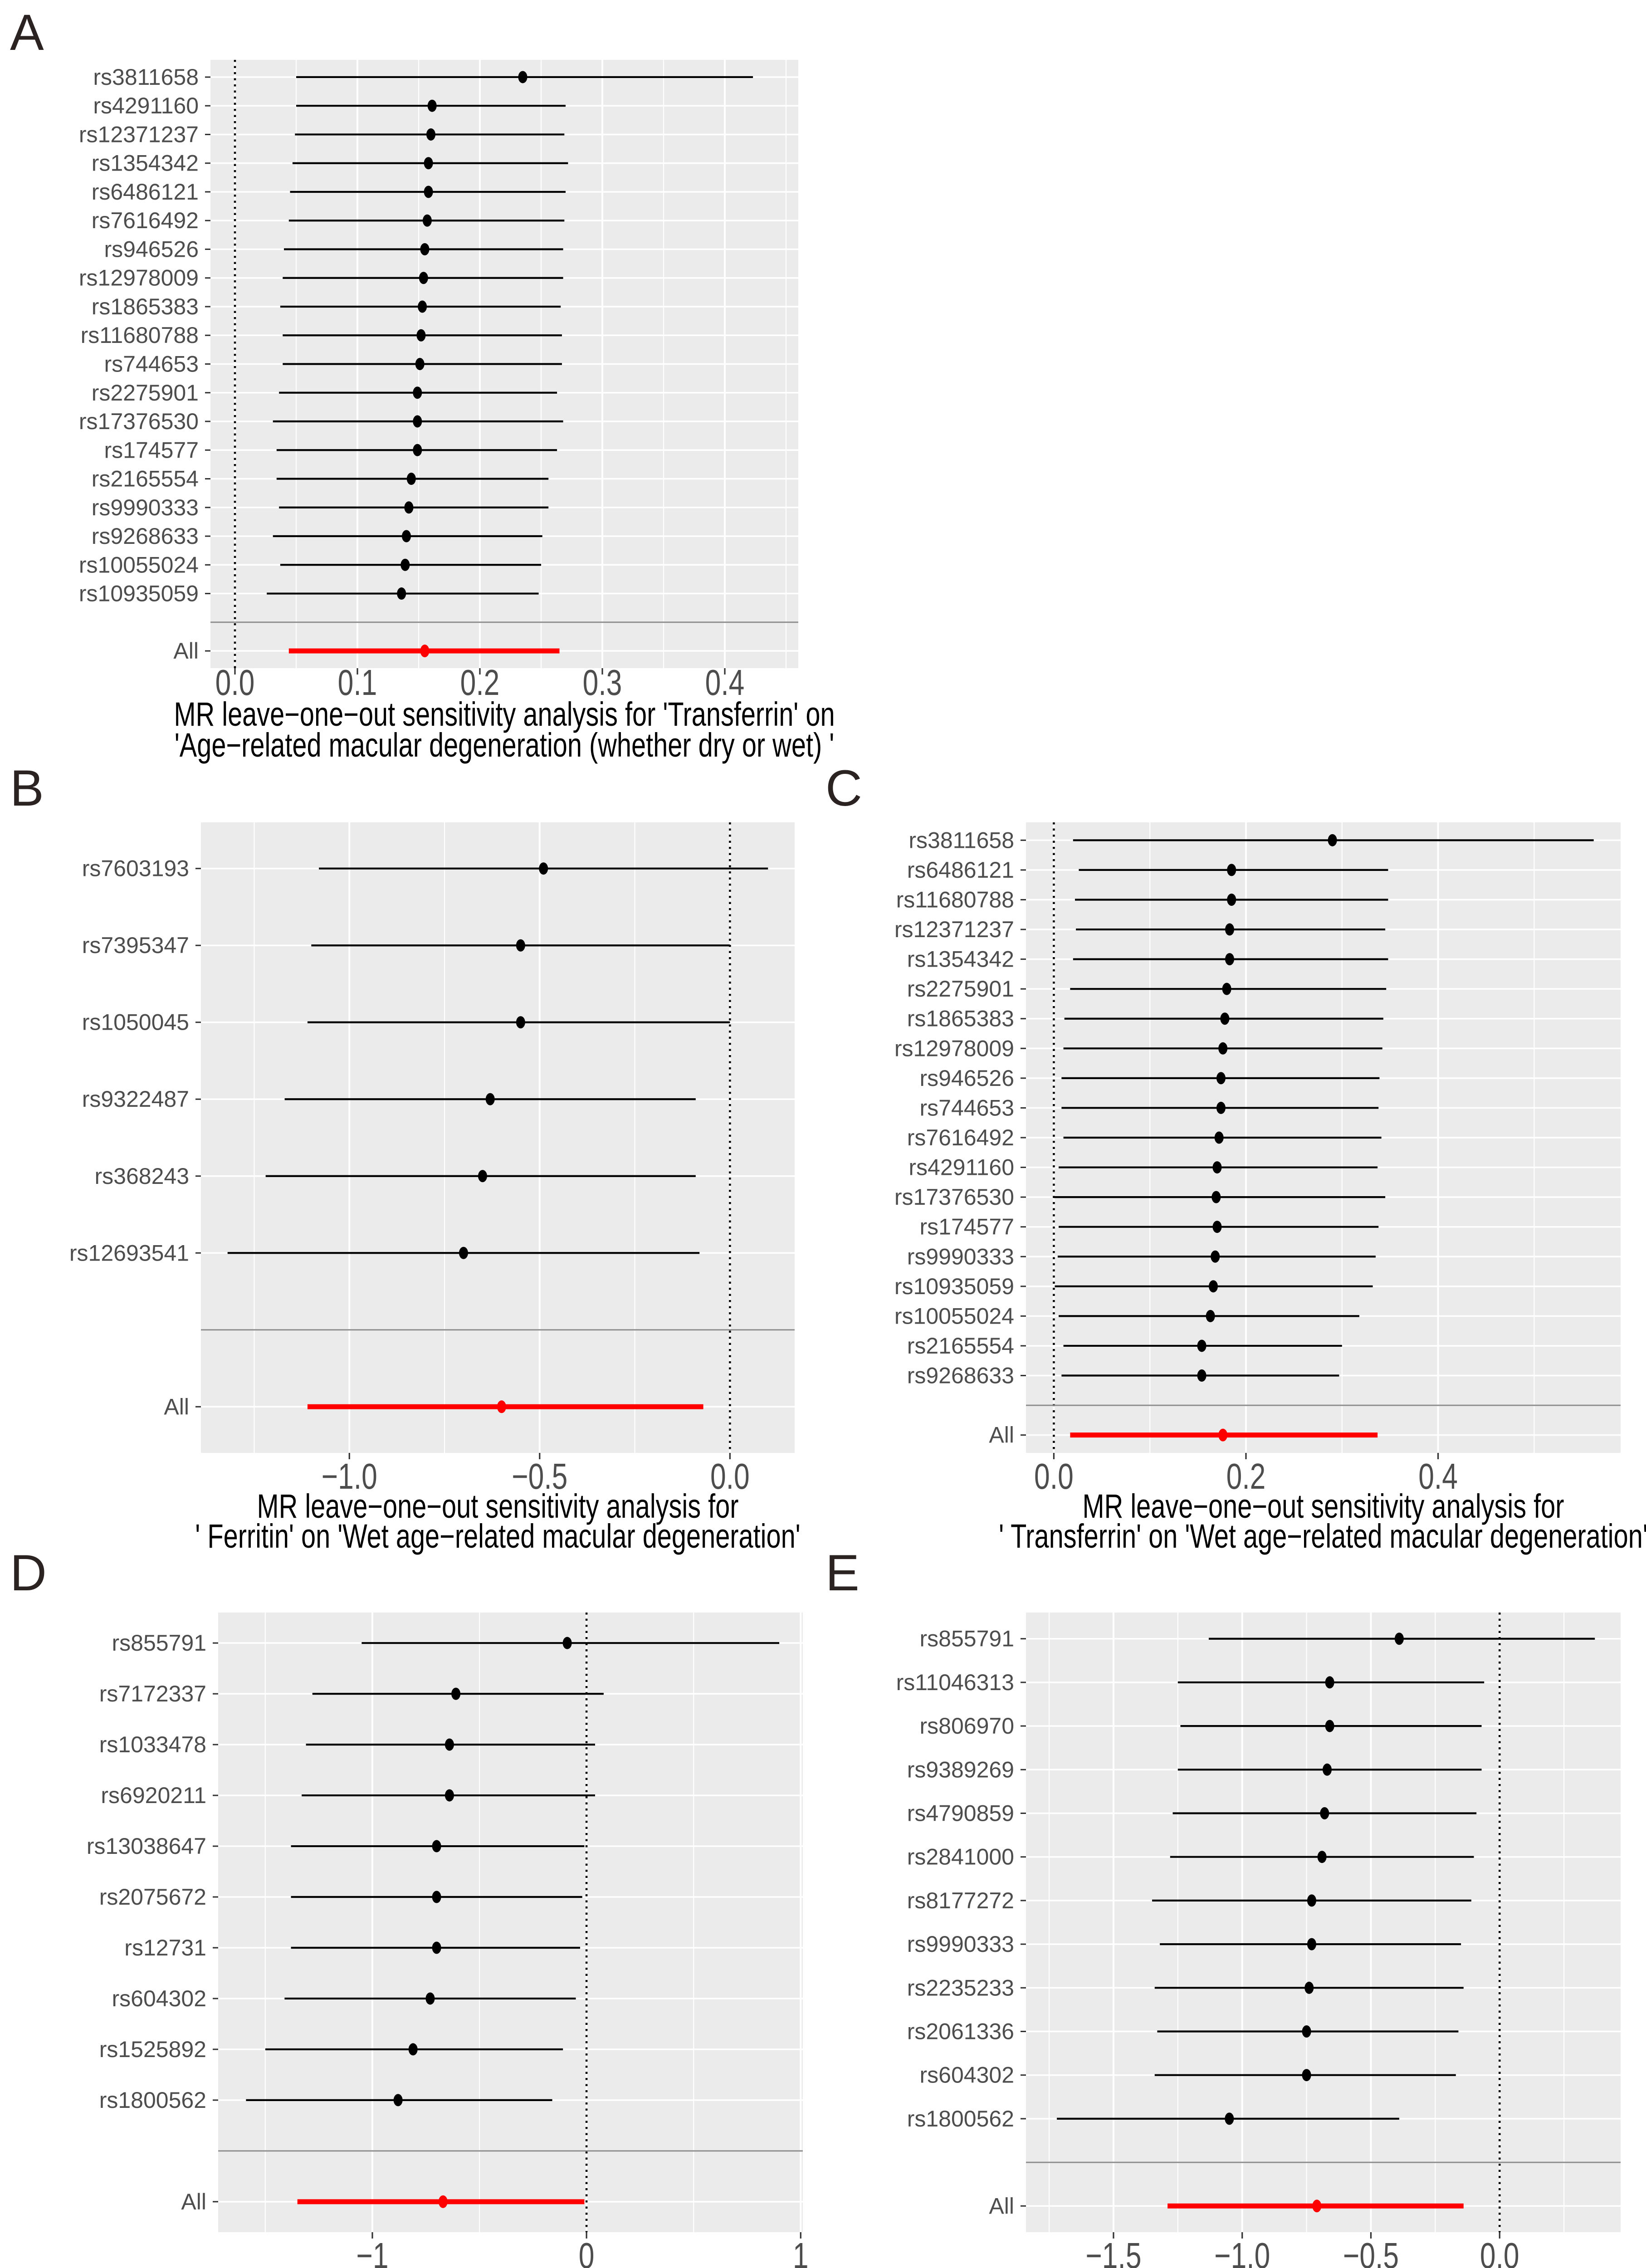 Image resolution: width=1646 pixels, height=2268 pixels. Describe the element at coordinates (357, 683) in the screenshot. I see `x-tick-label: 0.1` at that location.